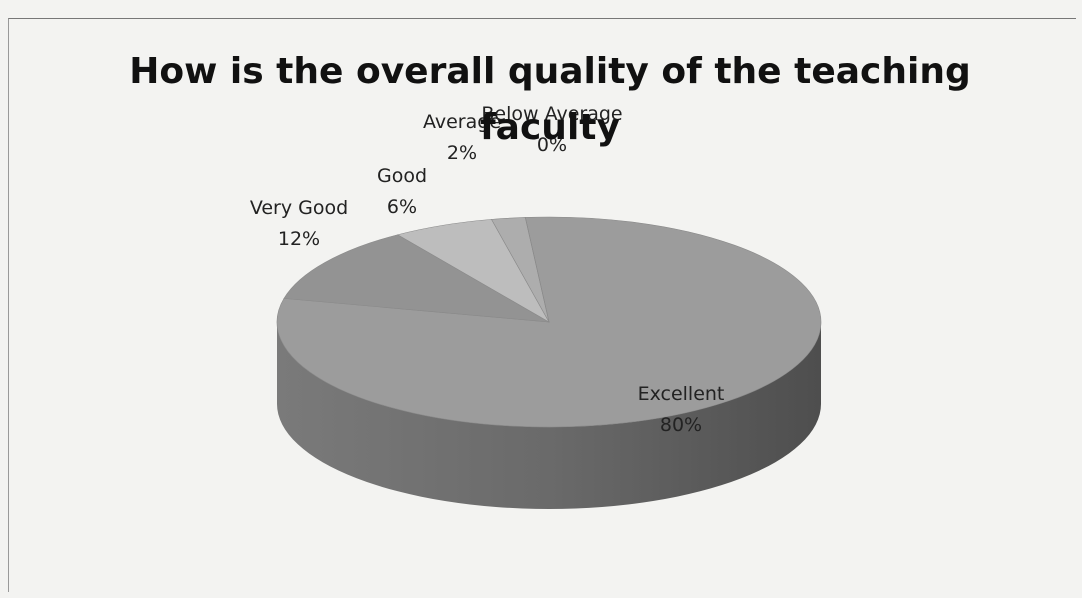  What do you see at coordinates (402, 176) in the screenshot?
I see `category-label: Good` at bounding box center [402, 176].